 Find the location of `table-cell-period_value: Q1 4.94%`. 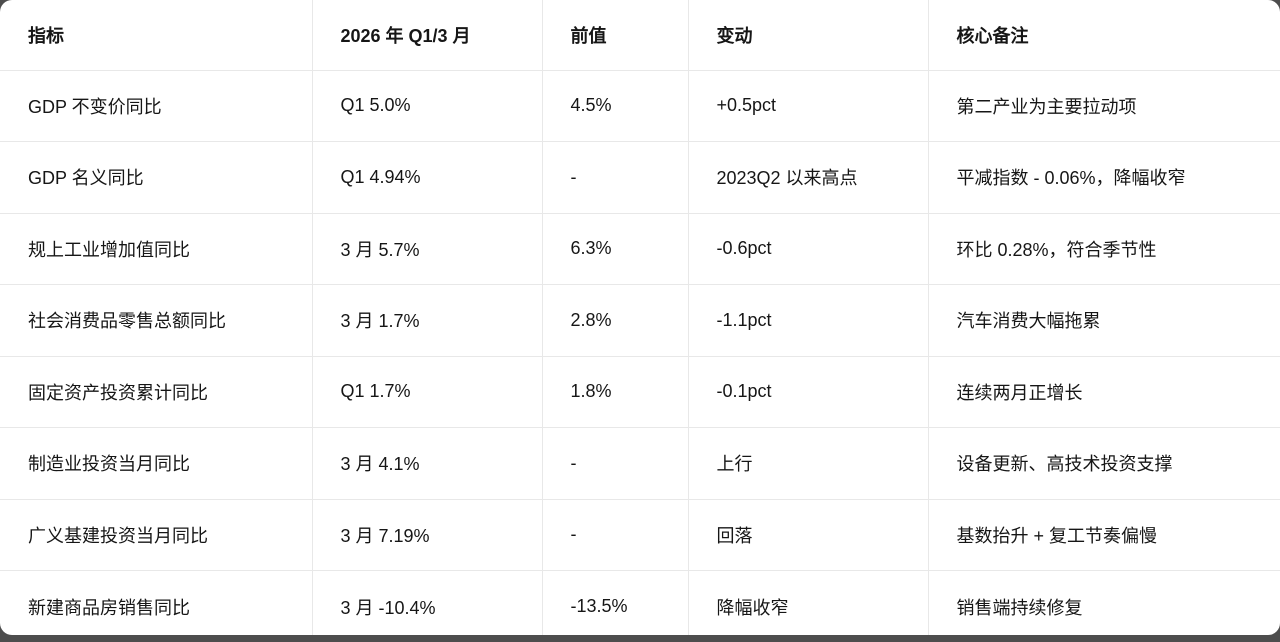

table-cell-period_value: Q1 4.94% is located at coordinates (427, 177).